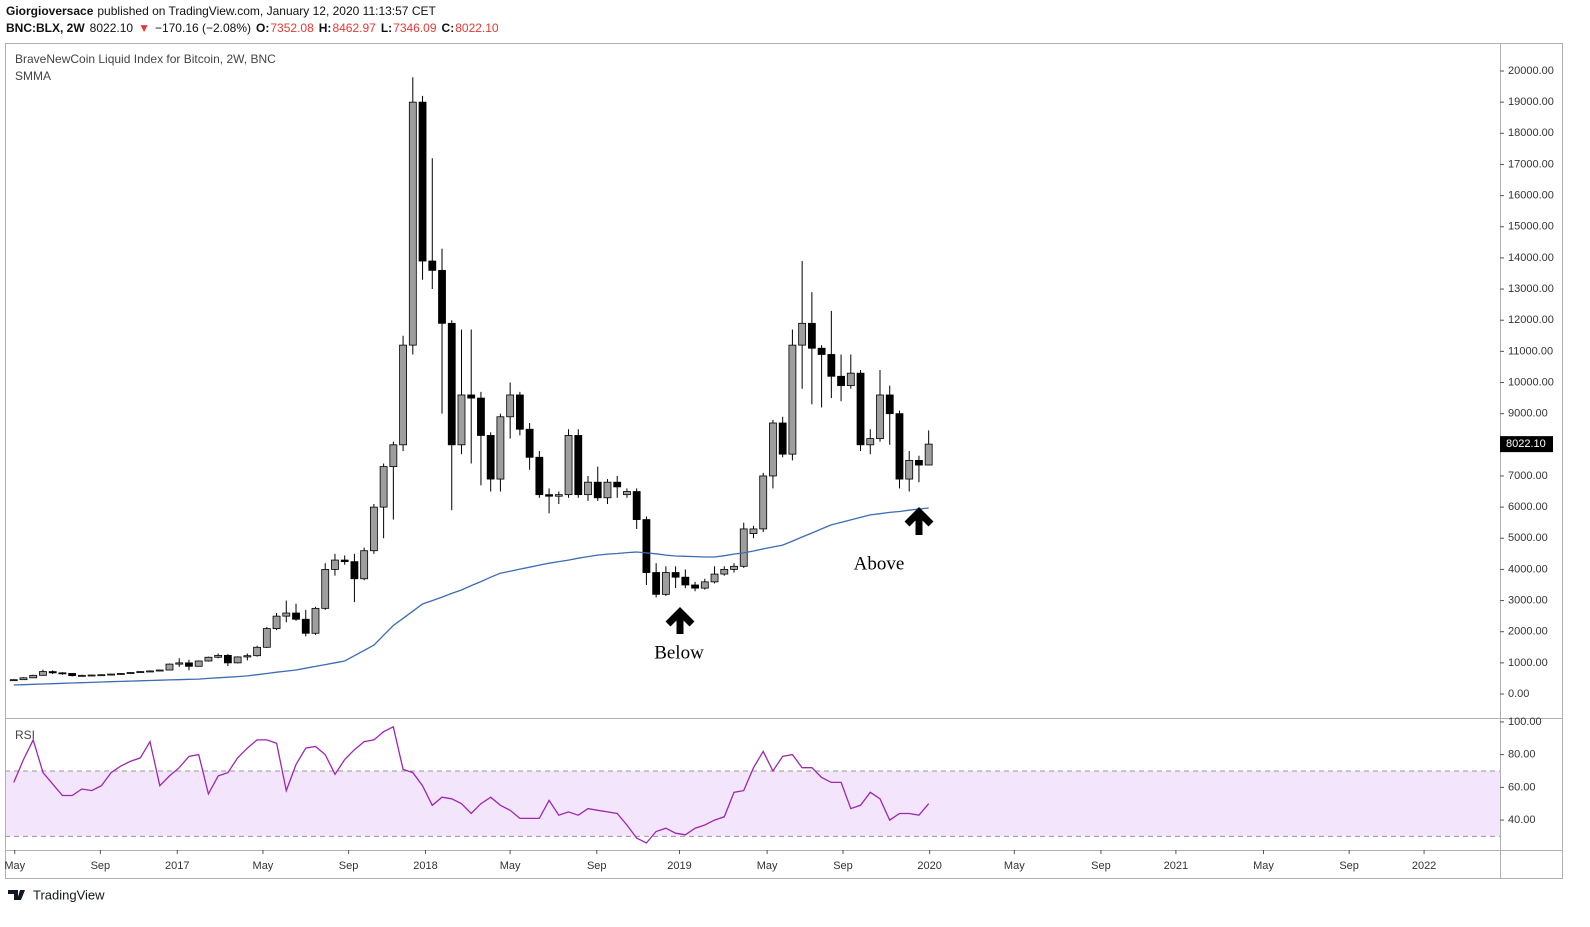 This screenshot has height=927, width=1590. I want to click on y-tick-label: 19000.00, so click(1531, 102).